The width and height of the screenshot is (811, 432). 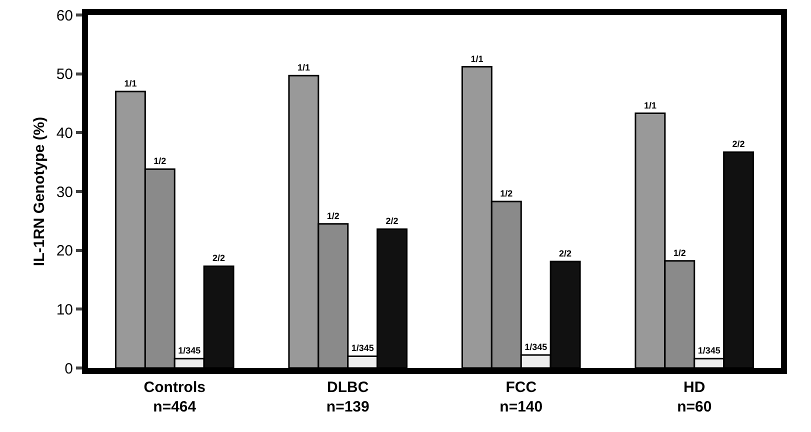 I want to click on x-tick-label: HD n=60, so click(x=694, y=397).